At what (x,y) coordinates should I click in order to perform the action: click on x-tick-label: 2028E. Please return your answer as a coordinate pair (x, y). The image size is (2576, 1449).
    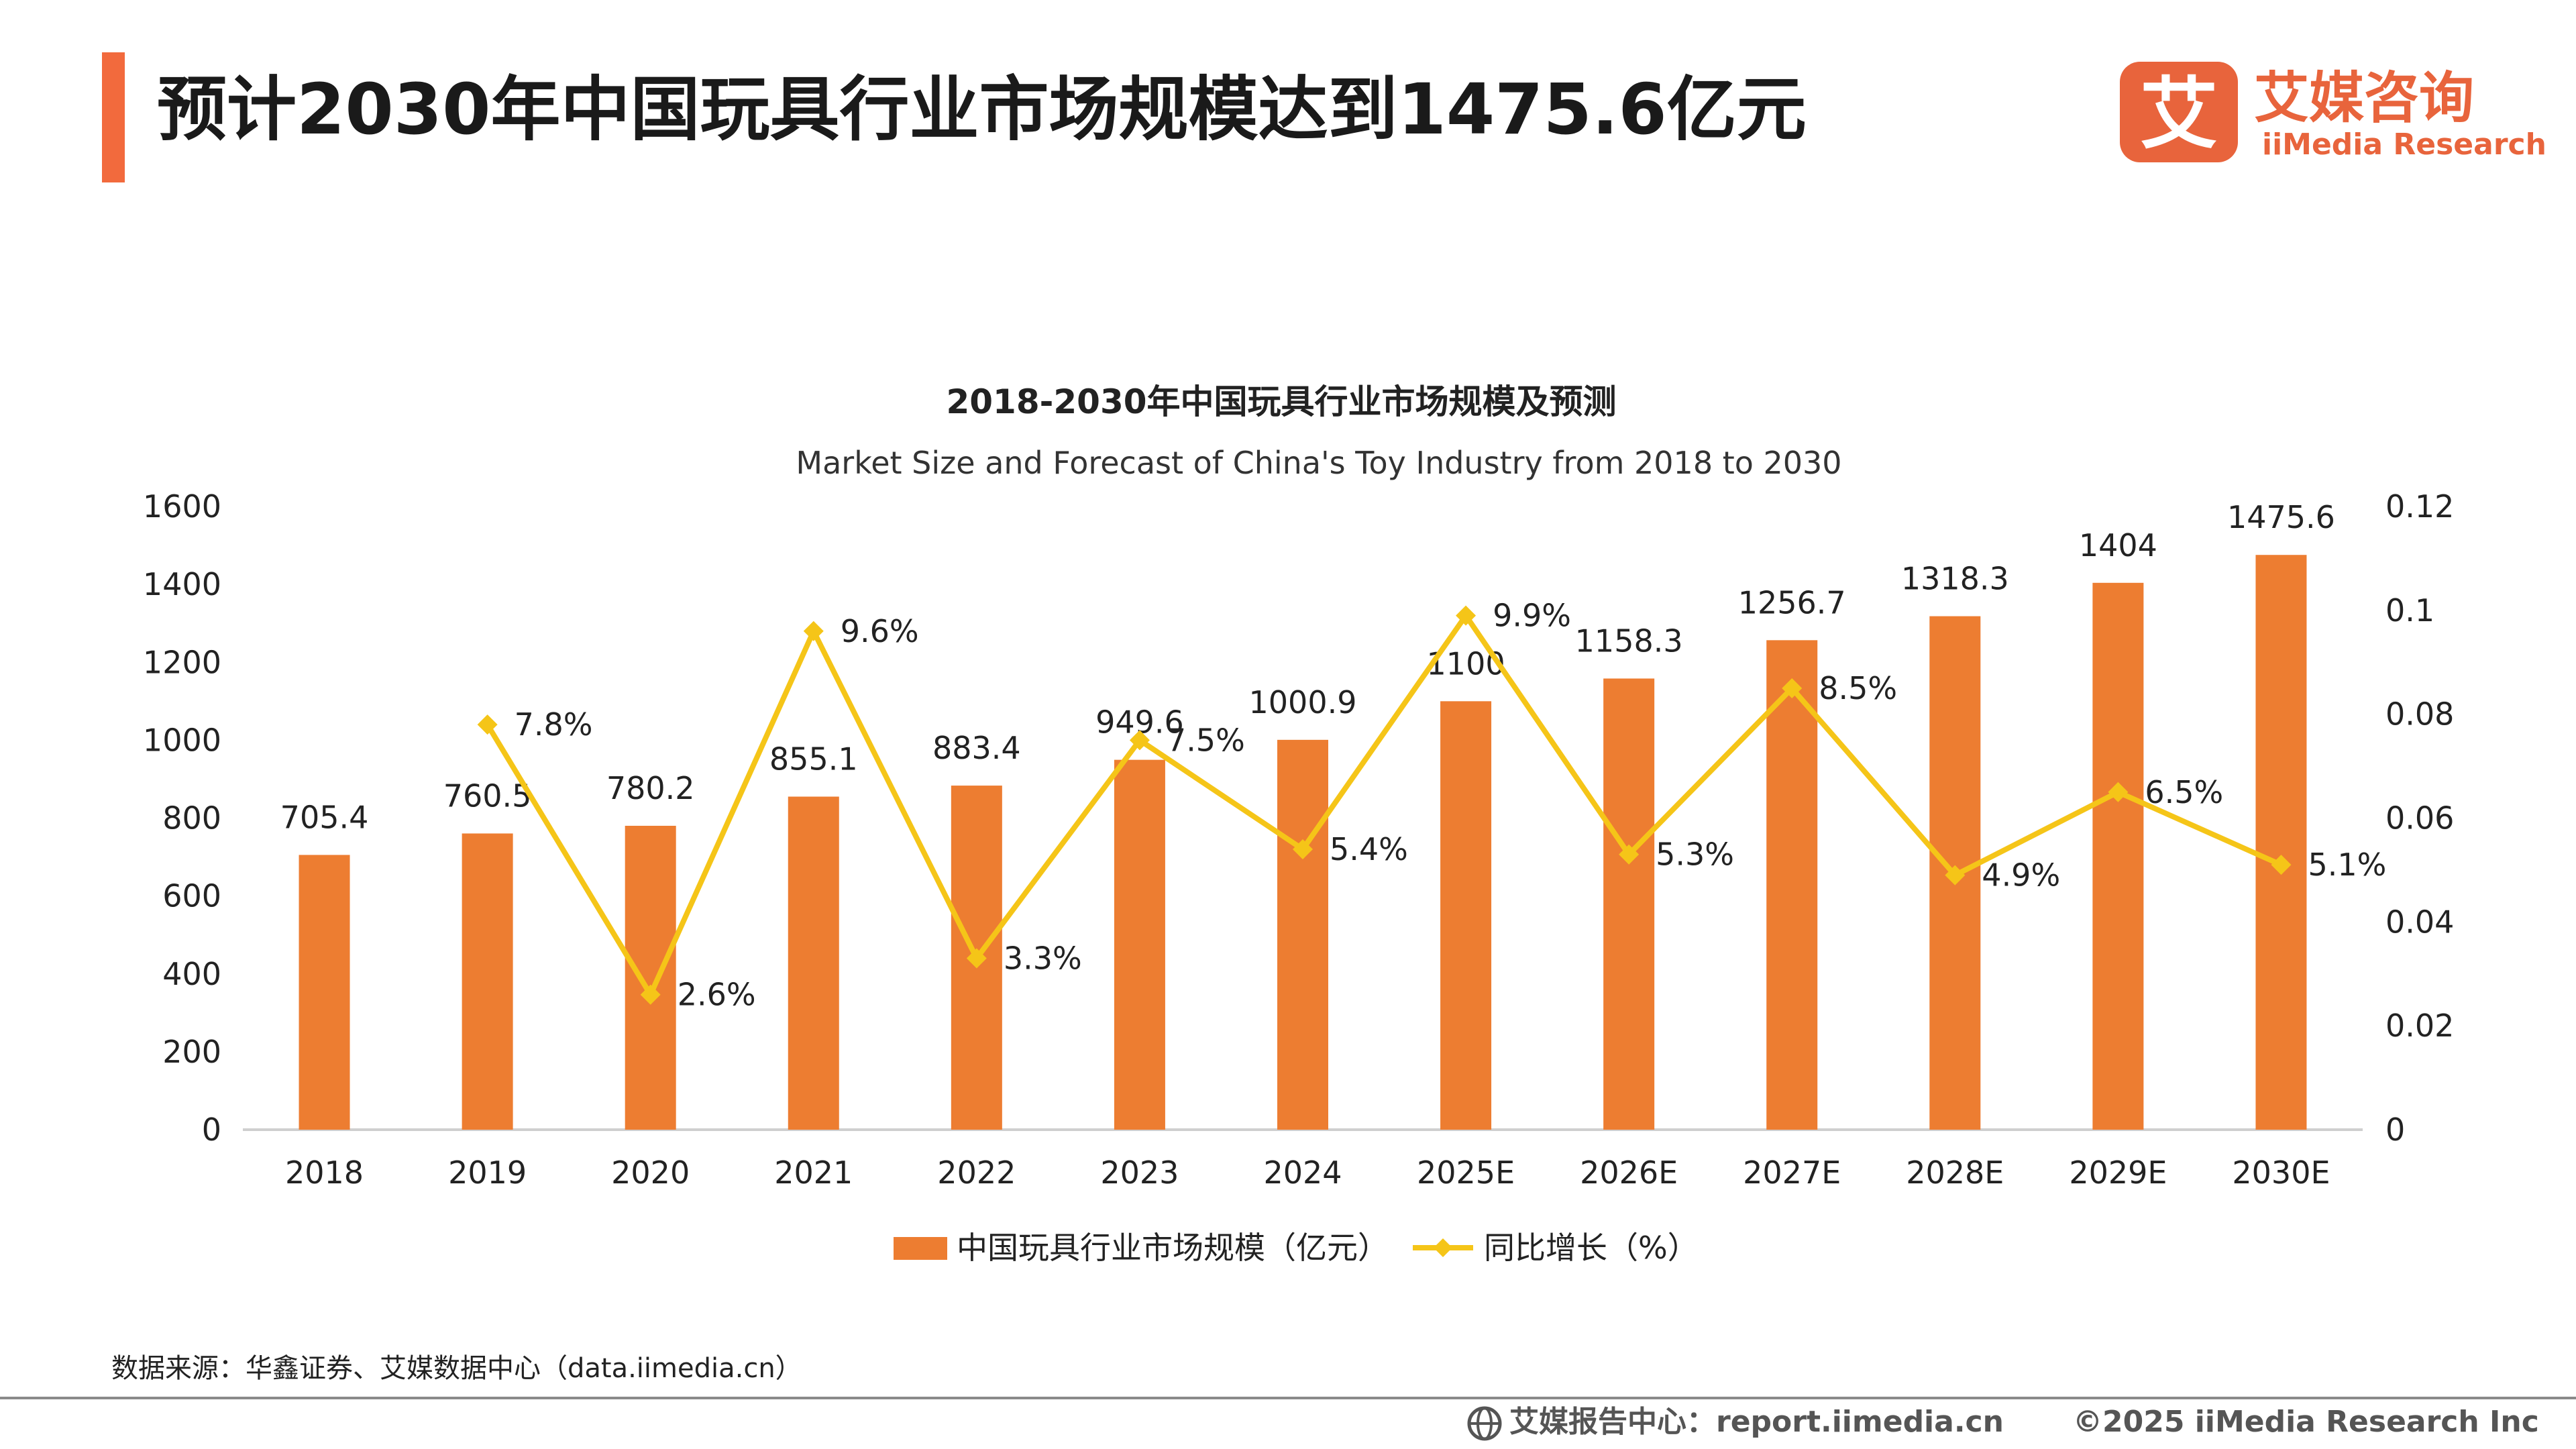
    Looking at the image, I should click on (1955, 1173).